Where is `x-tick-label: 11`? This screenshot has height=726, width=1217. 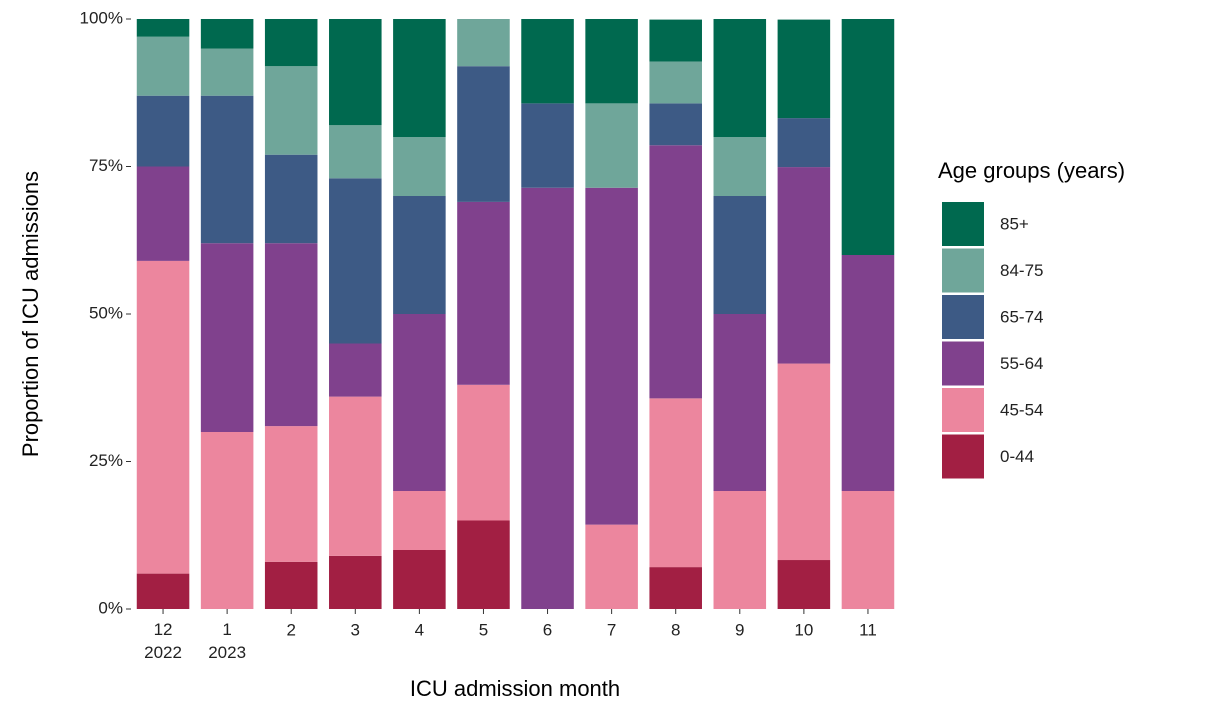 x-tick-label: 11 is located at coordinates (868, 629).